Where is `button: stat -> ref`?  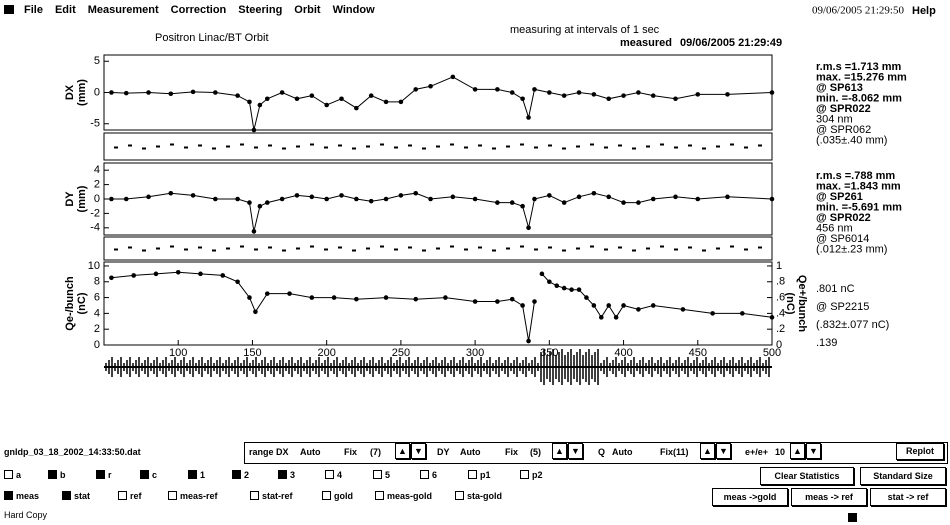 button: stat -> ref is located at coordinates (908, 497).